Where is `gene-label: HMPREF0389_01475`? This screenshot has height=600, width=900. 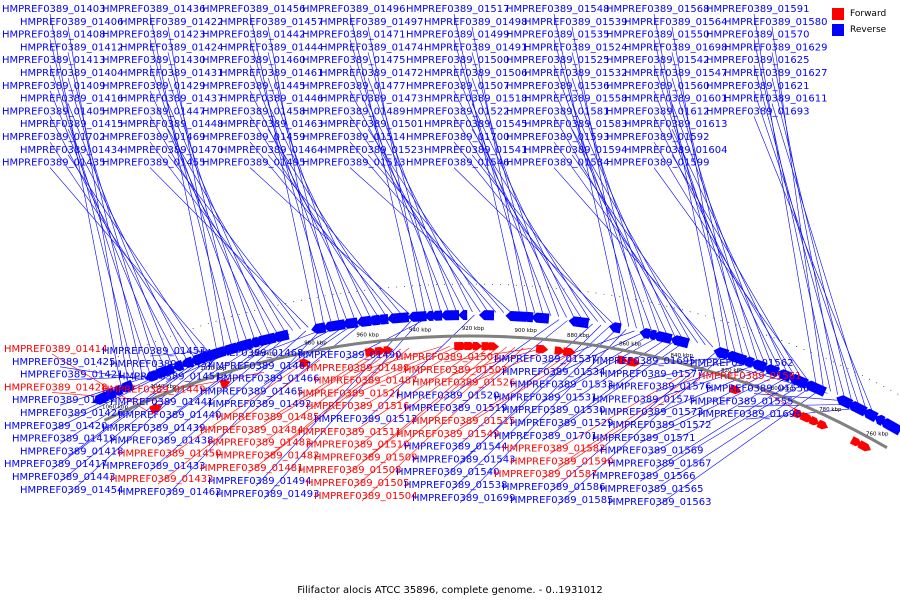 gene-label: HMPREF0389_01475 is located at coordinates (353, 60).